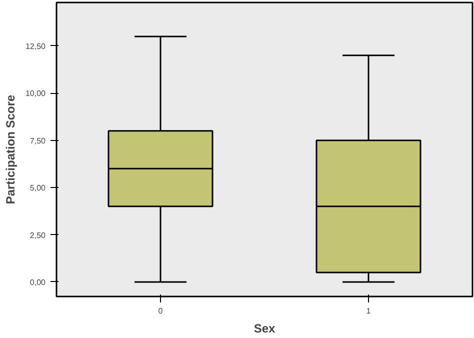 The height and width of the screenshot is (338, 474). I want to click on y-tick-label: 2,50, so click(38, 235).